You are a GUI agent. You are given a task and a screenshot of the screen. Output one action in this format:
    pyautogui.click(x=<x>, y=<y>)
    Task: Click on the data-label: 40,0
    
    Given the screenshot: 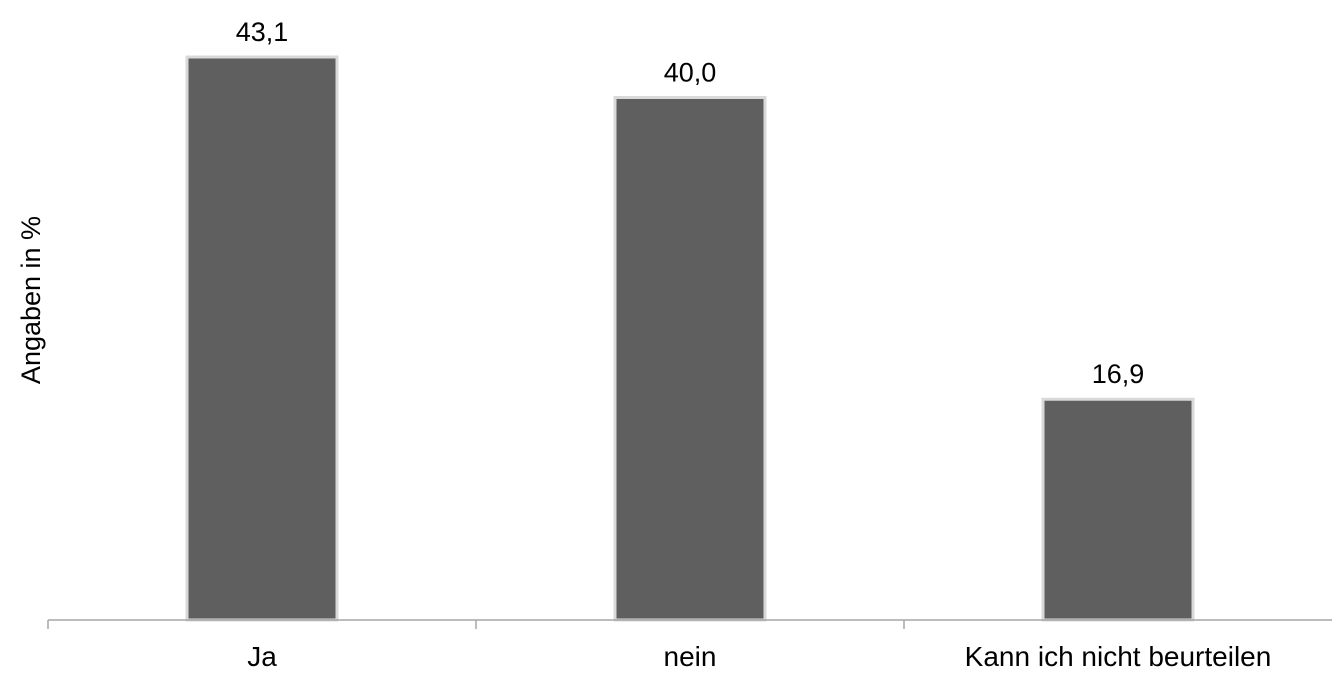 What is the action you would take?
    pyautogui.click(x=690, y=72)
    